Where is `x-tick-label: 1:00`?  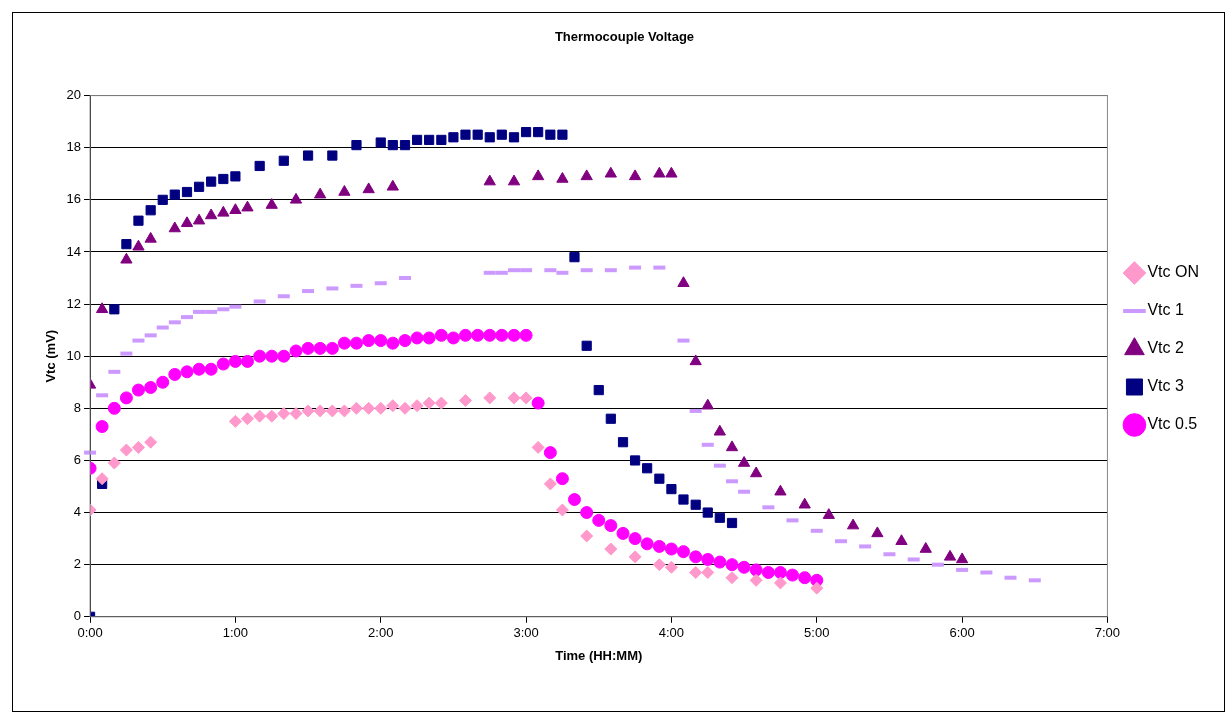
x-tick-label: 1:00 is located at coordinates (235, 633).